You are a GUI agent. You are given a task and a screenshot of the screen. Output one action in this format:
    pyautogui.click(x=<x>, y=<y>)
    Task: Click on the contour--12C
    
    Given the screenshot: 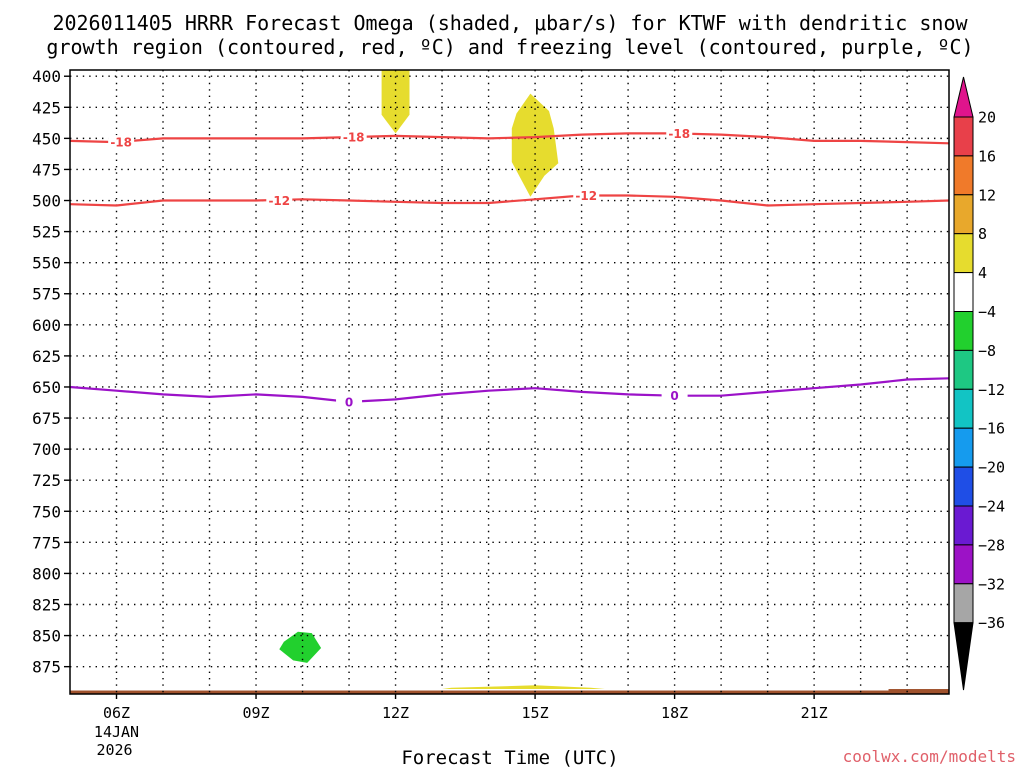 What is the action you would take?
    pyautogui.click(x=509, y=200)
    